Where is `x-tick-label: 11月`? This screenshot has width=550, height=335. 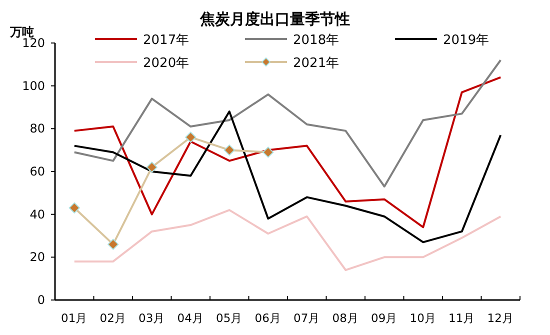
x-tick-label: 11月 is located at coordinates (462, 318).